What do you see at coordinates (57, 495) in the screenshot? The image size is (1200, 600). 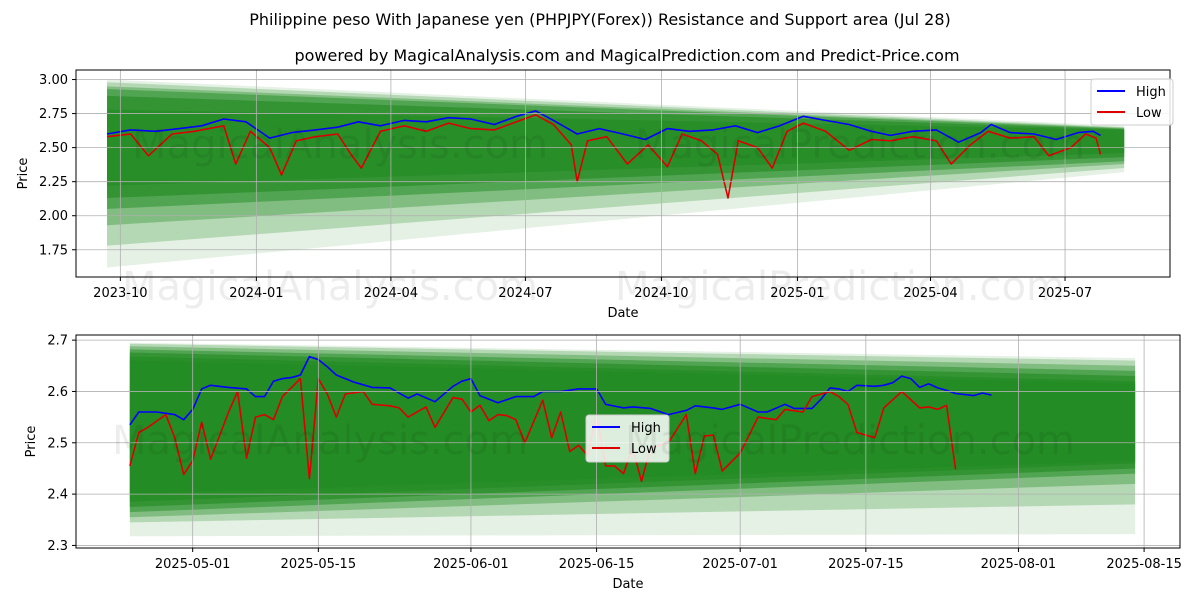 I see `y-tick-label: 2.4` at bounding box center [57, 495].